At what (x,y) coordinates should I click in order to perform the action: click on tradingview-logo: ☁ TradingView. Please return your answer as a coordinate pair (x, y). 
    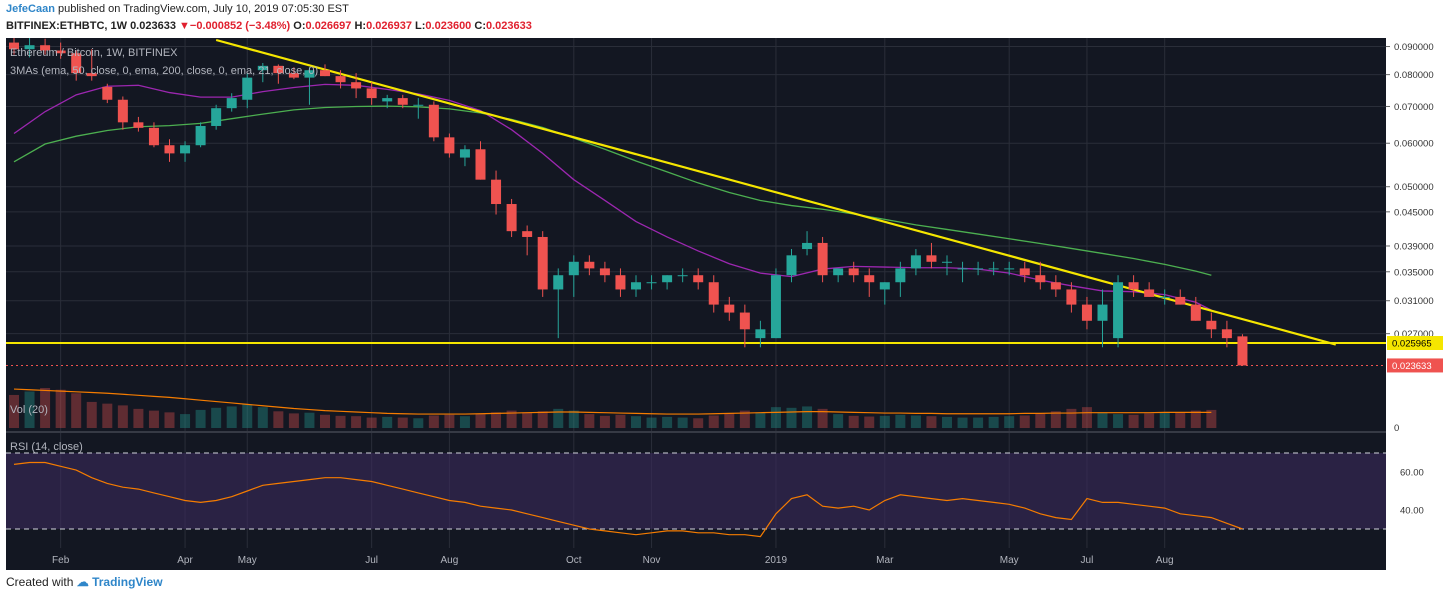
    Looking at the image, I should click on (120, 582).